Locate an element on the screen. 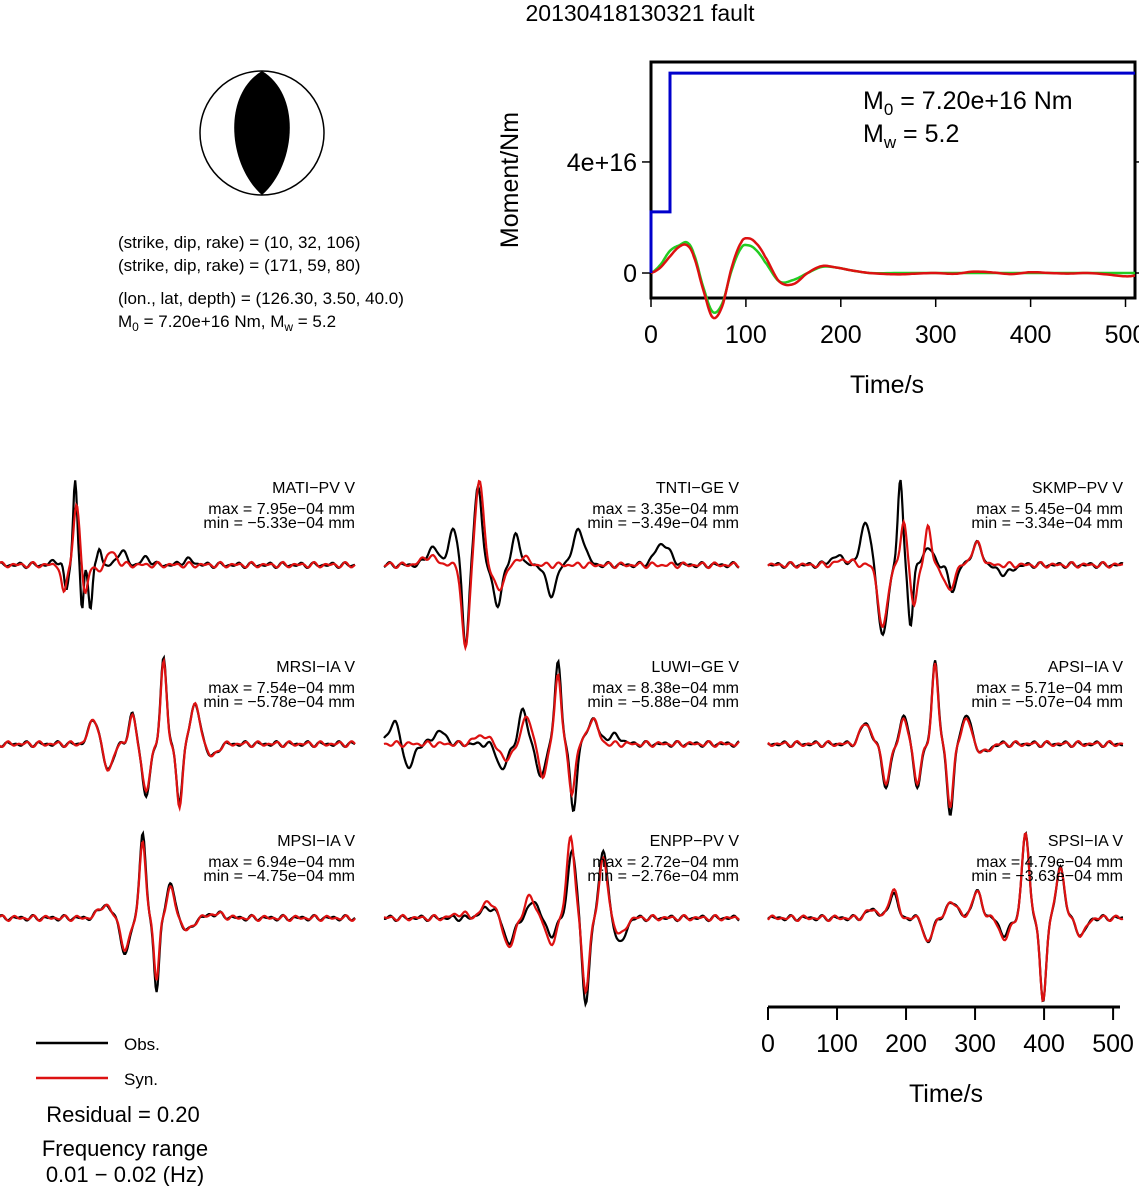  station-min: min = −5.88e−04 mm is located at coordinates (663, 702).